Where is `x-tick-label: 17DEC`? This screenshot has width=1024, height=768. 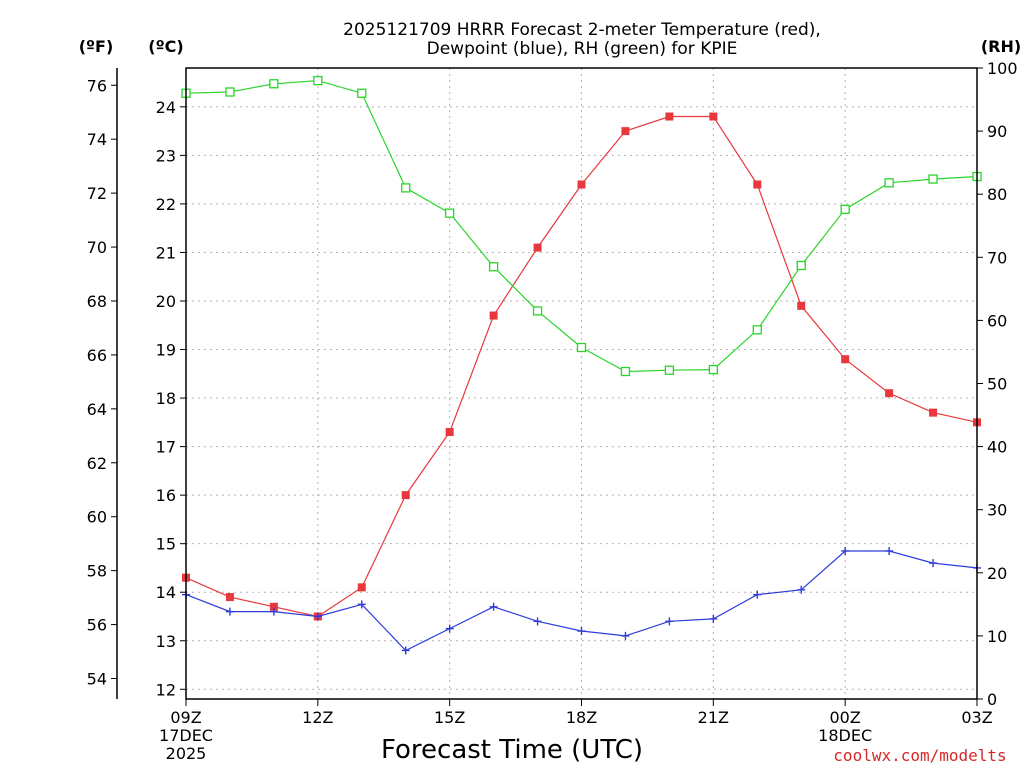 x-tick-label: 17DEC is located at coordinates (186, 735).